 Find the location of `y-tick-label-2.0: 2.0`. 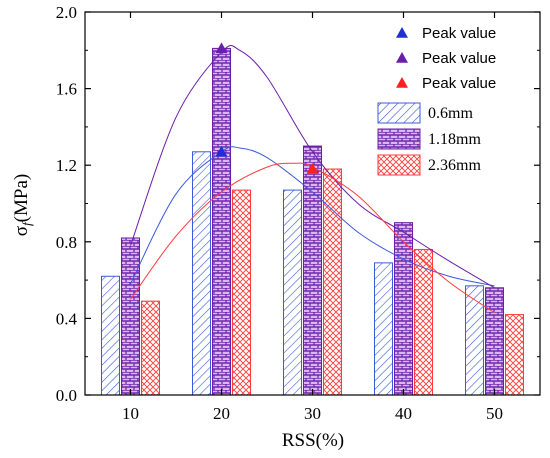

y-tick-label-2.0: 2.0 is located at coordinates (66, 12).